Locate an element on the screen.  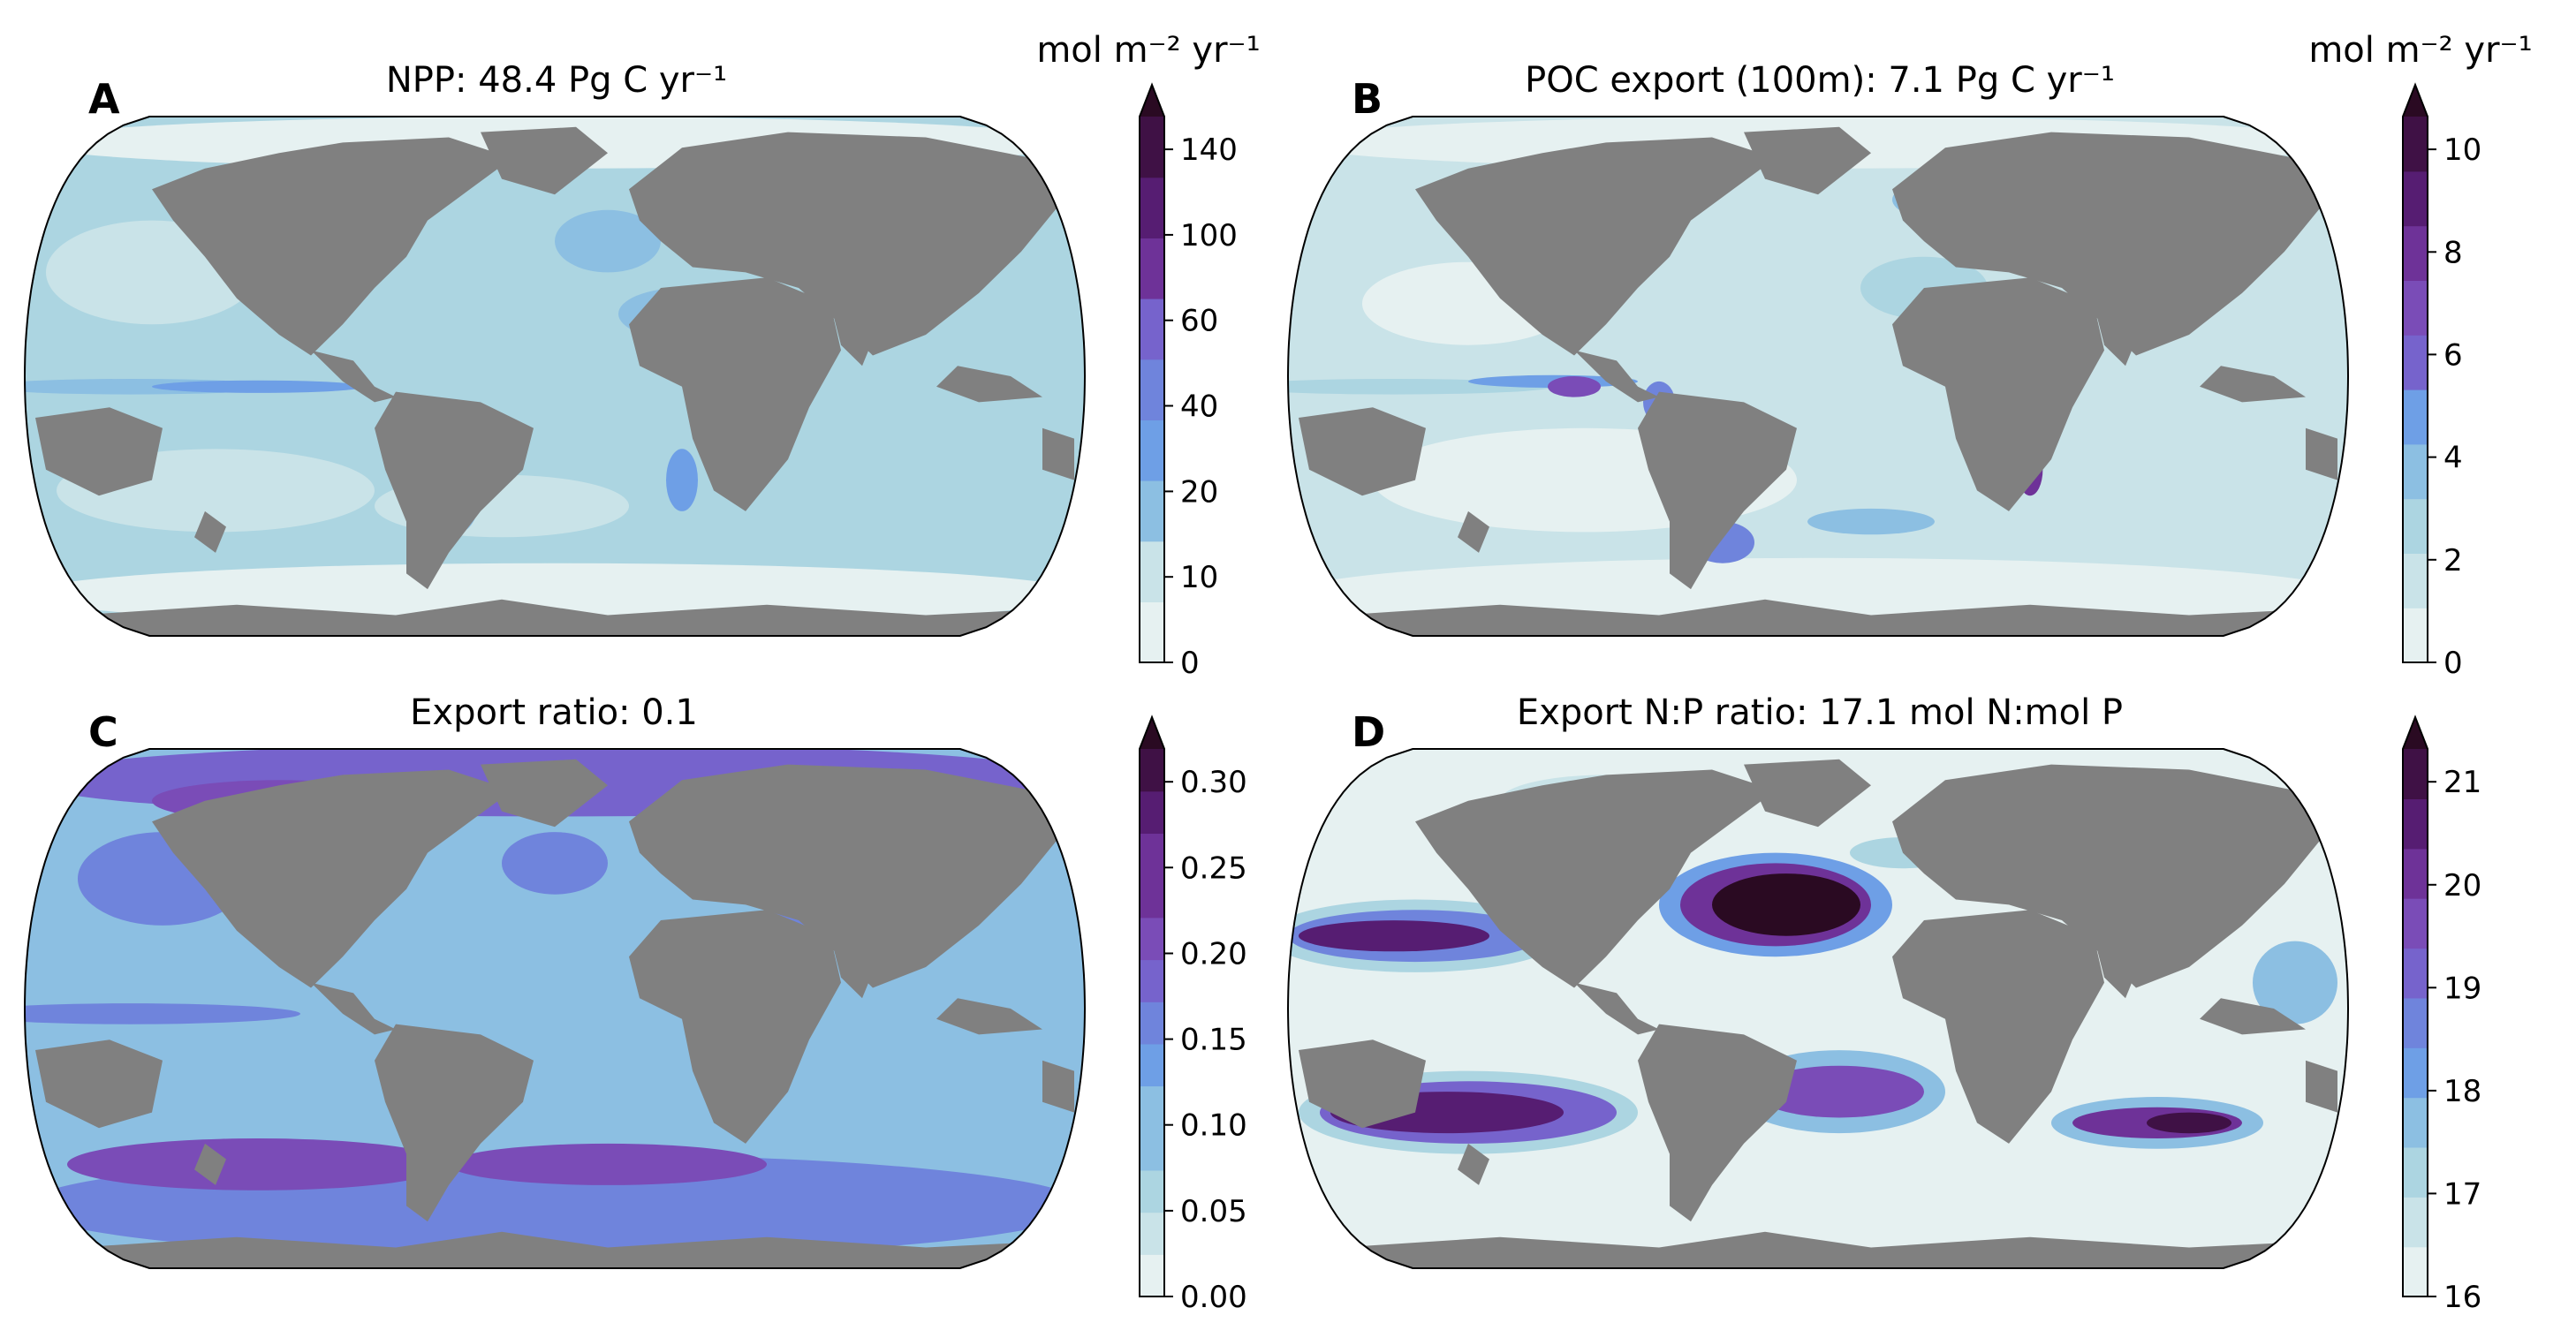
colorbar-tick-label: 6 is located at coordinates (2453, 355).